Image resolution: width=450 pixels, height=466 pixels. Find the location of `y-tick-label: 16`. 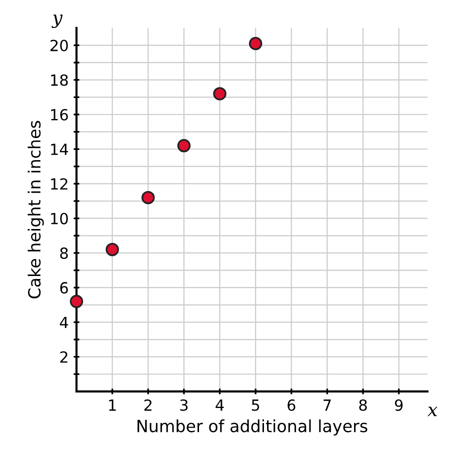

y-tick-label: 16 is located at coordinates (59, 114).